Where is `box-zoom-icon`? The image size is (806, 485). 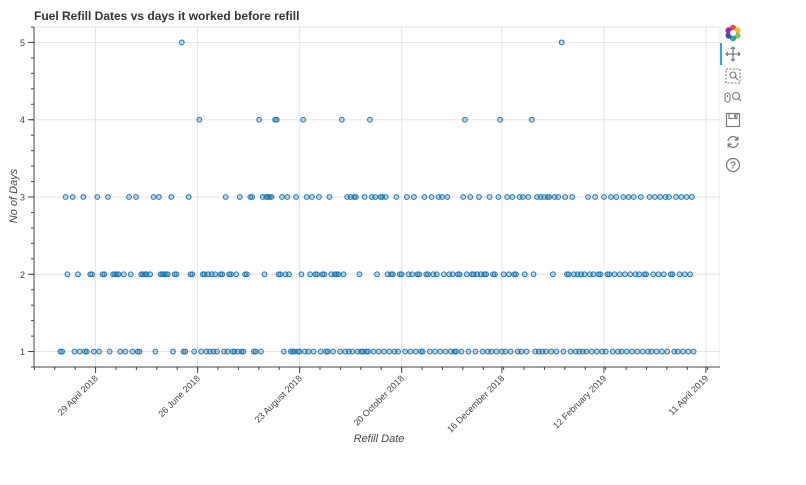
box-zoom-icon is located at coordinates (733, 76).